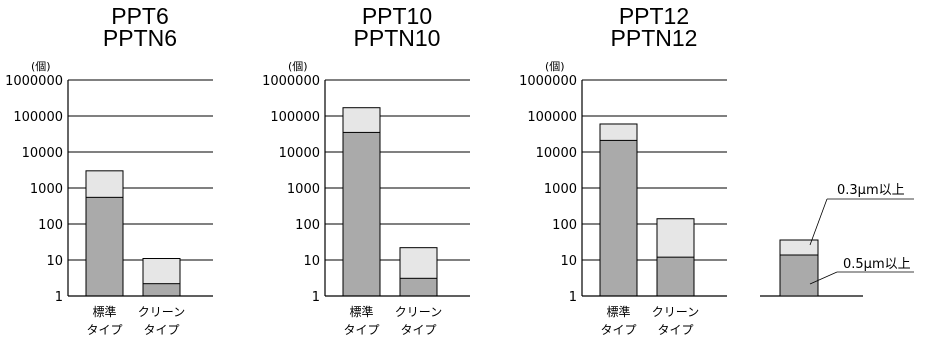  What do you see at coordinates (397, 38) in the screenshot?
I see `chart-title-line: PPTN10` at bounding box center [397, 38].